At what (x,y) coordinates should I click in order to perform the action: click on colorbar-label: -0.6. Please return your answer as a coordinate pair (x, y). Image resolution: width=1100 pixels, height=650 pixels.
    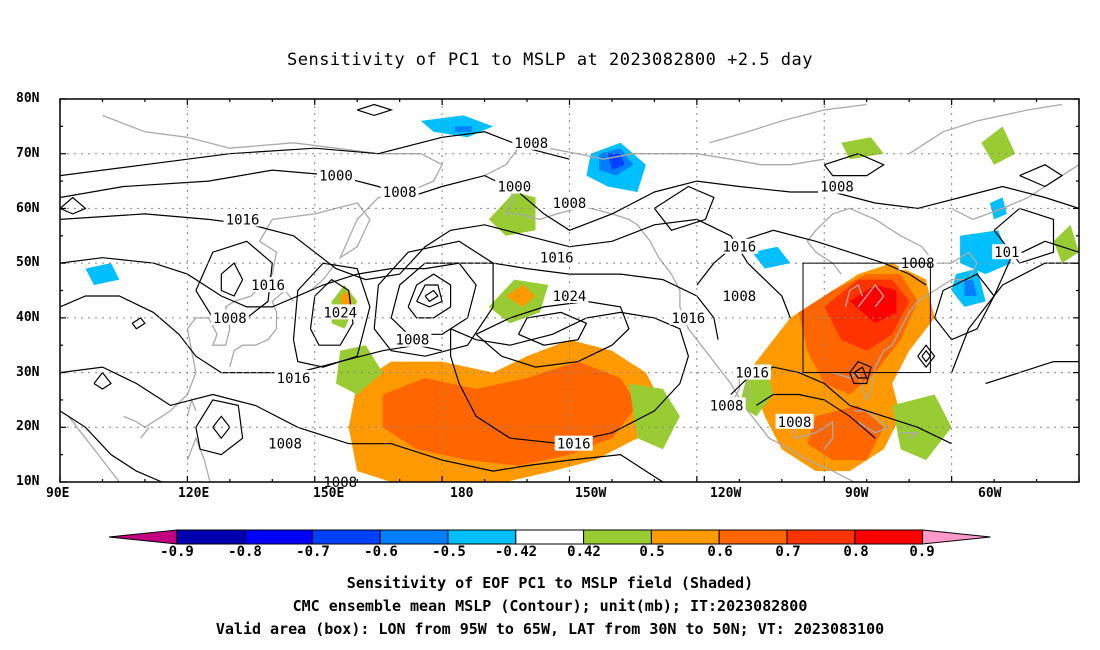
    Looking at the image, I should click on (381, 552).